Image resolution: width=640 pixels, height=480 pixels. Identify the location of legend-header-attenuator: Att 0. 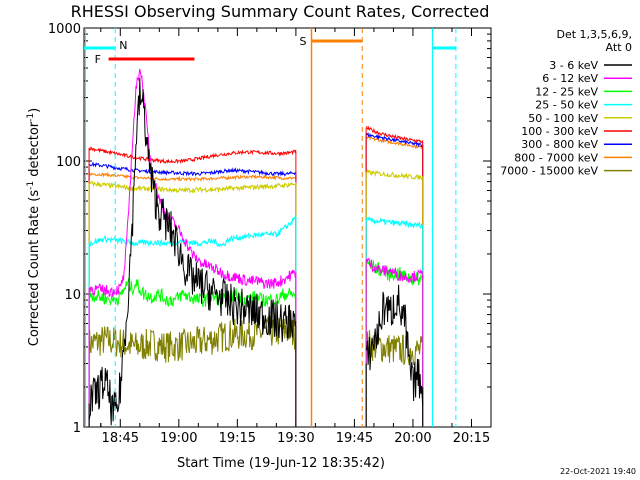
(619, 47).